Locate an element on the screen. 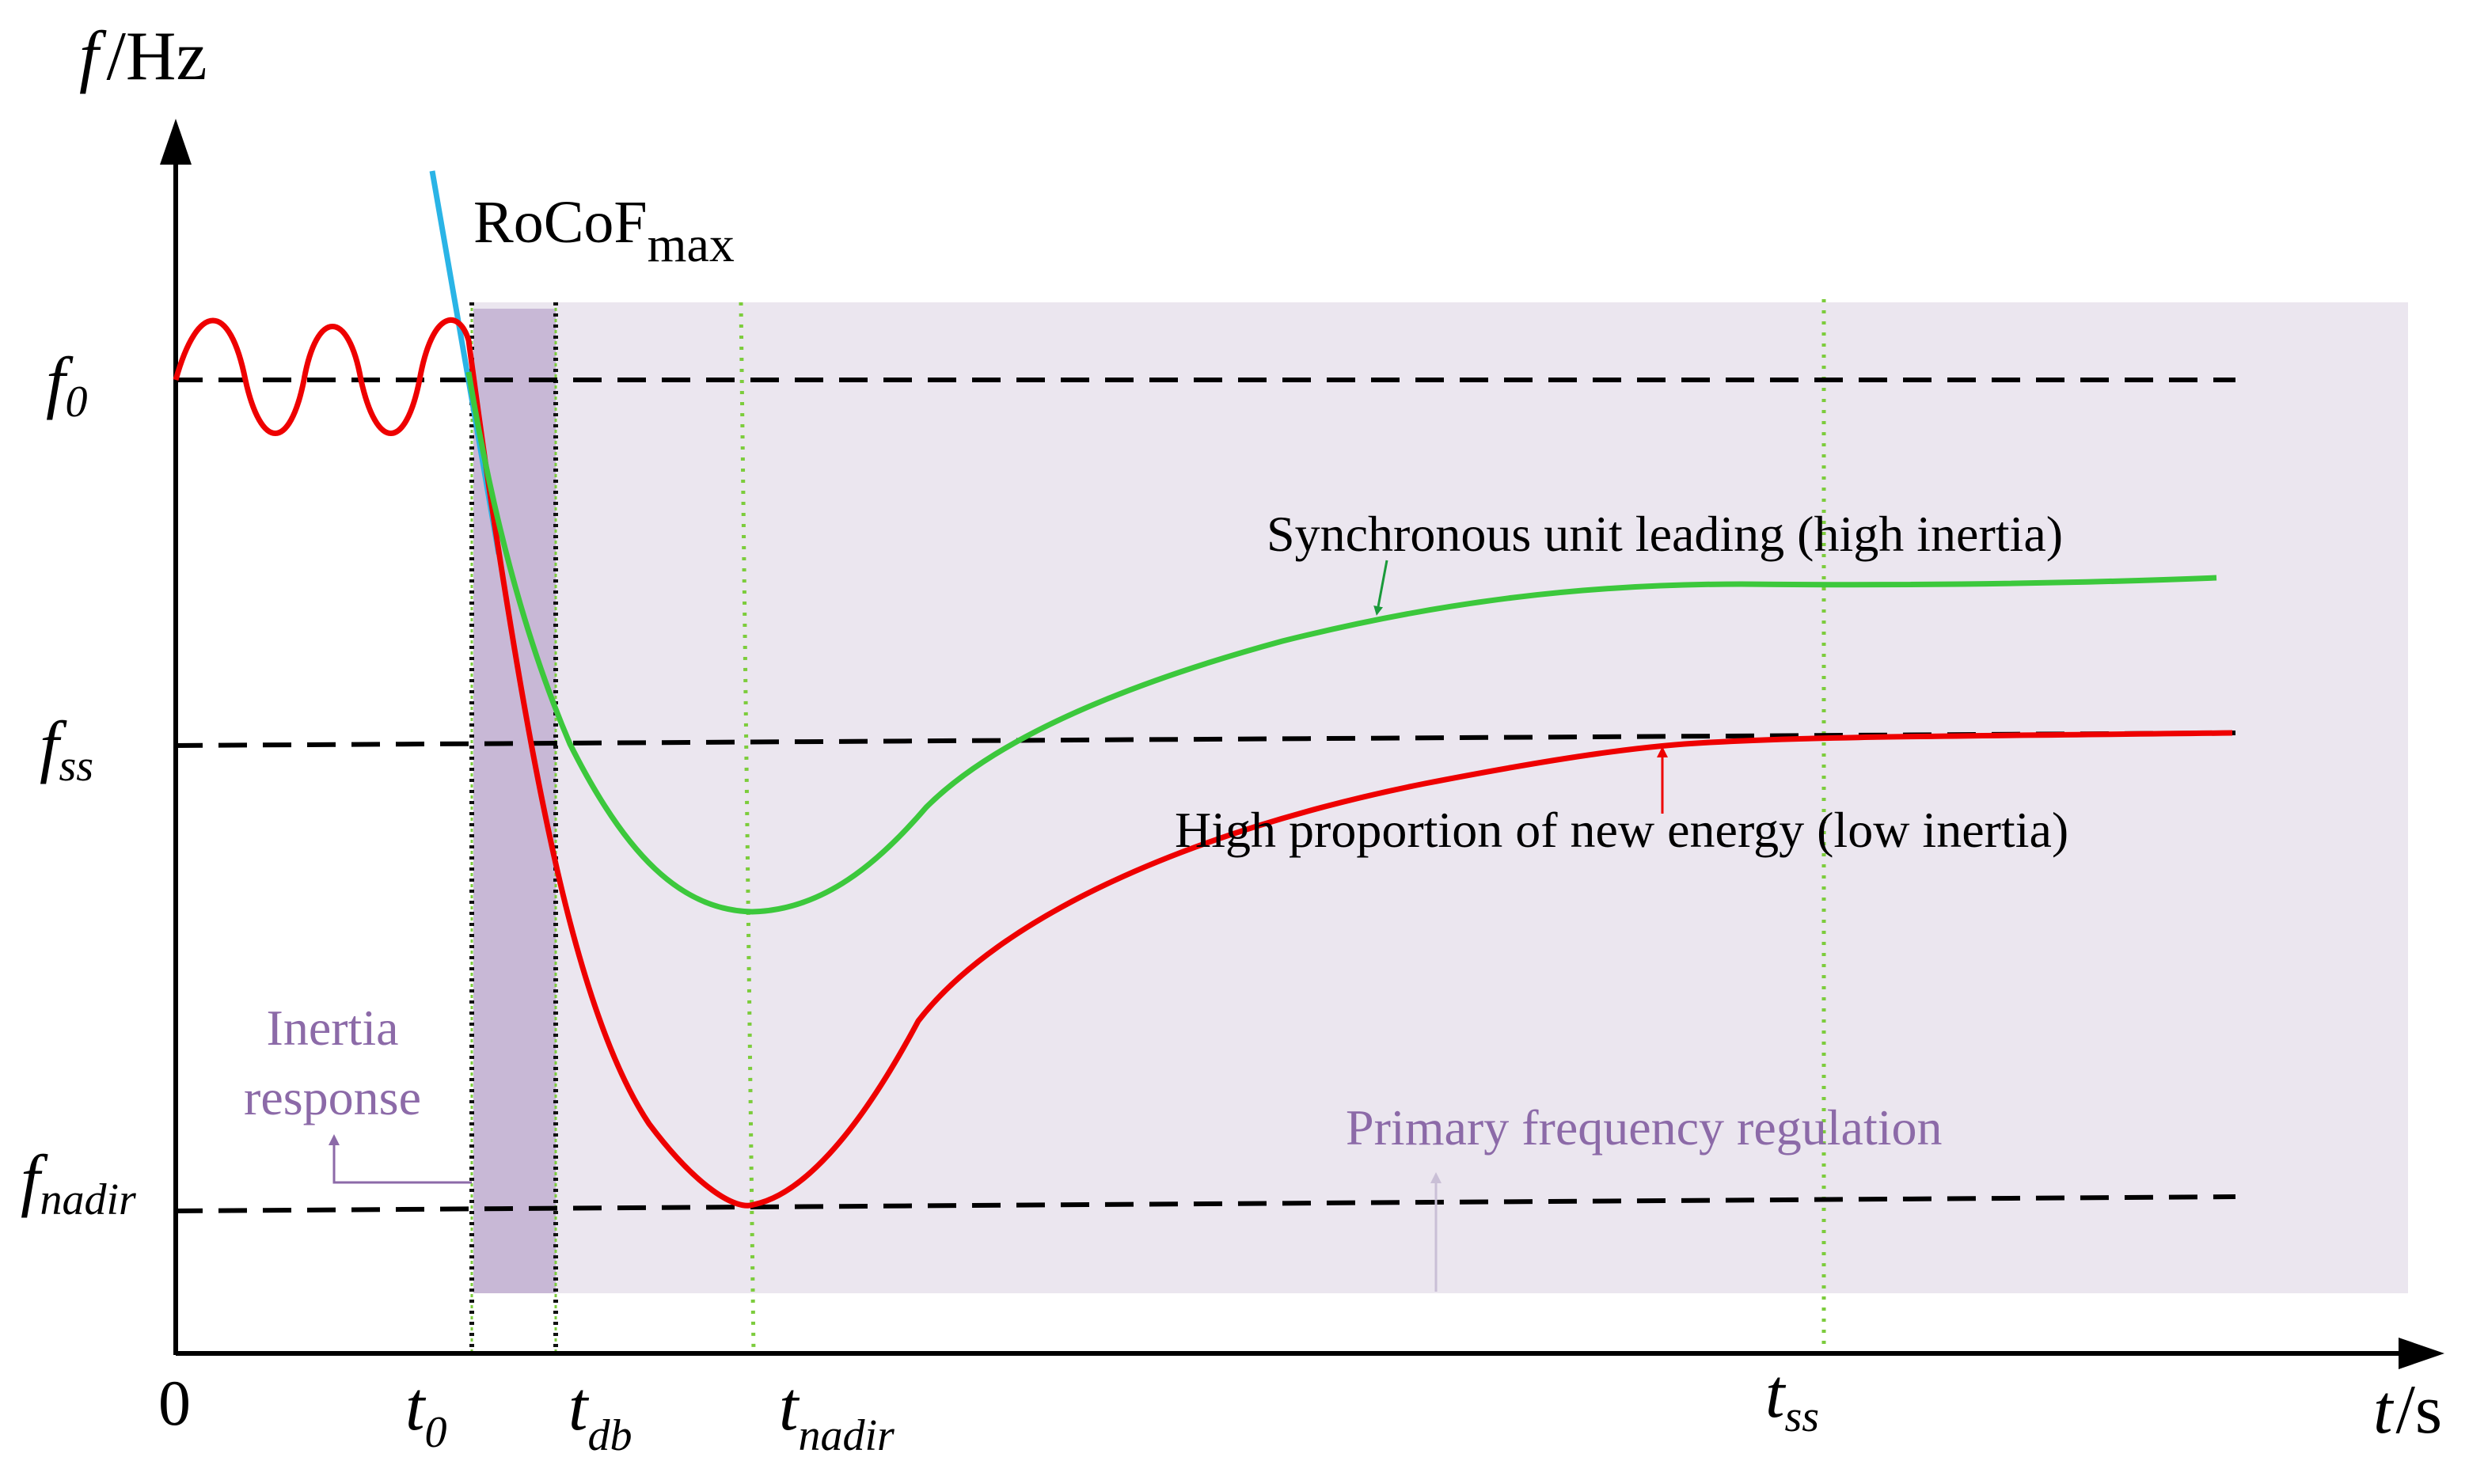 Image resolution: width=2469 pixels, height=1484 pixels. sync-unit-label: Synchronous unit leading (high inertia) is located at coordinates (1665, 534).